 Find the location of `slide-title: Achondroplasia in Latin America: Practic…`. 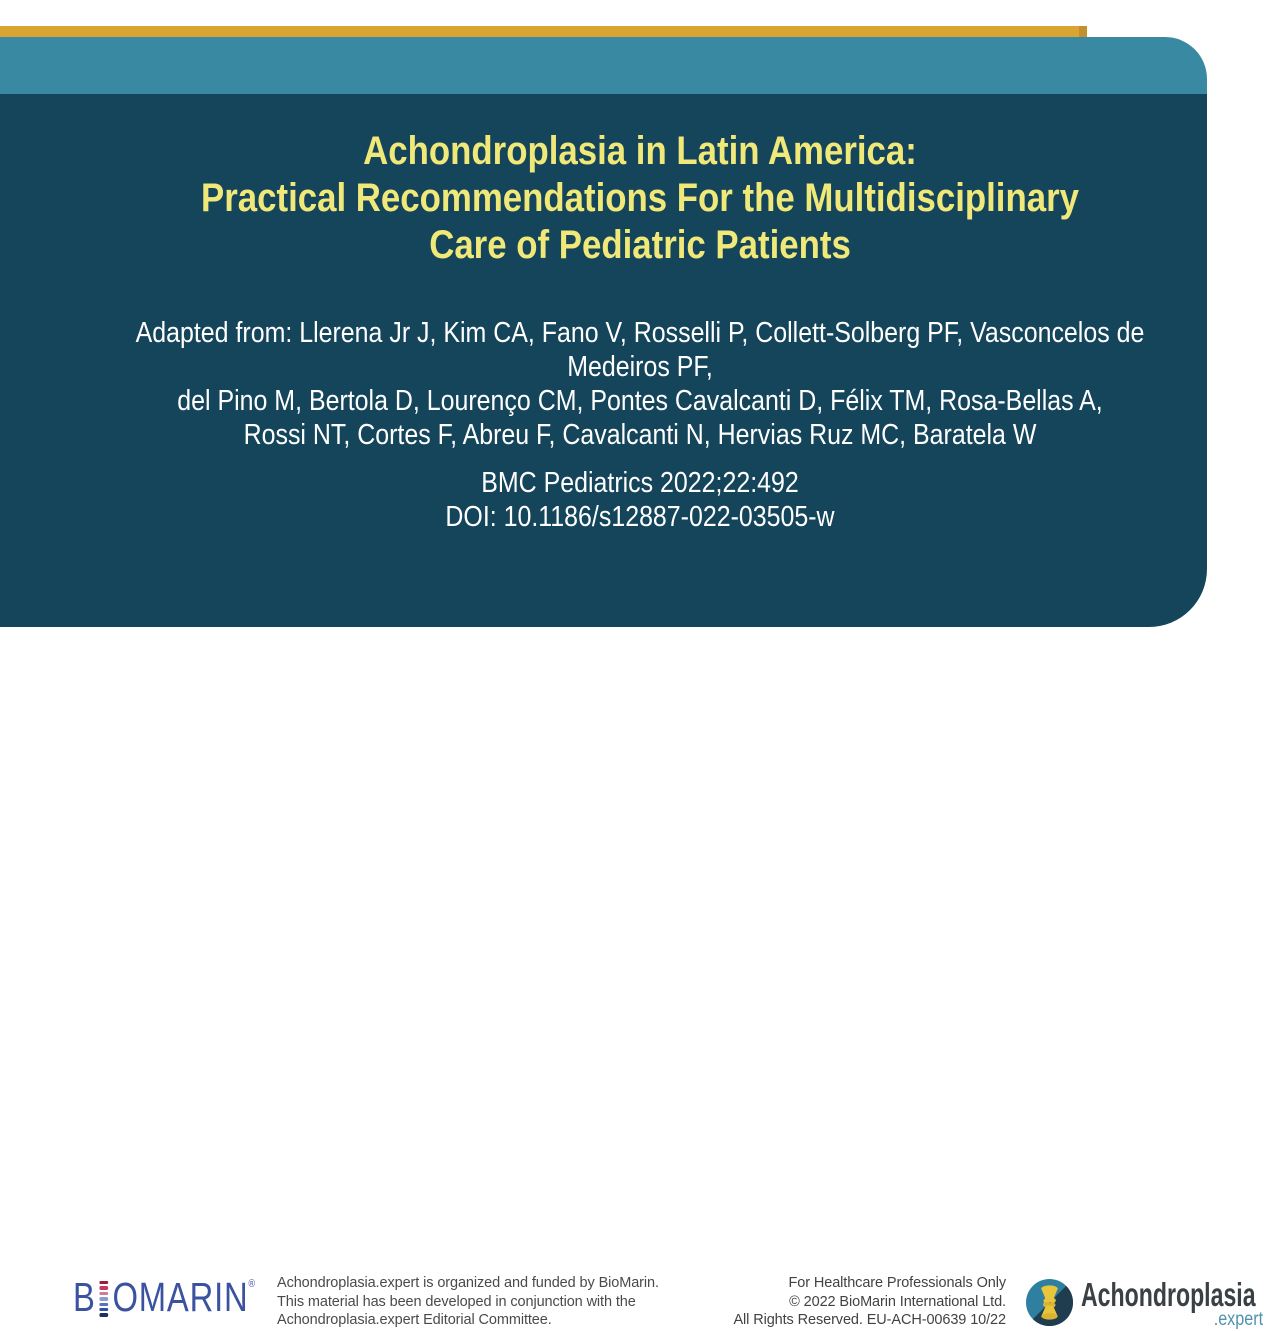

slide-title: Achondroplasia in Latin America: Practic… is located at coordinates (640, 198).